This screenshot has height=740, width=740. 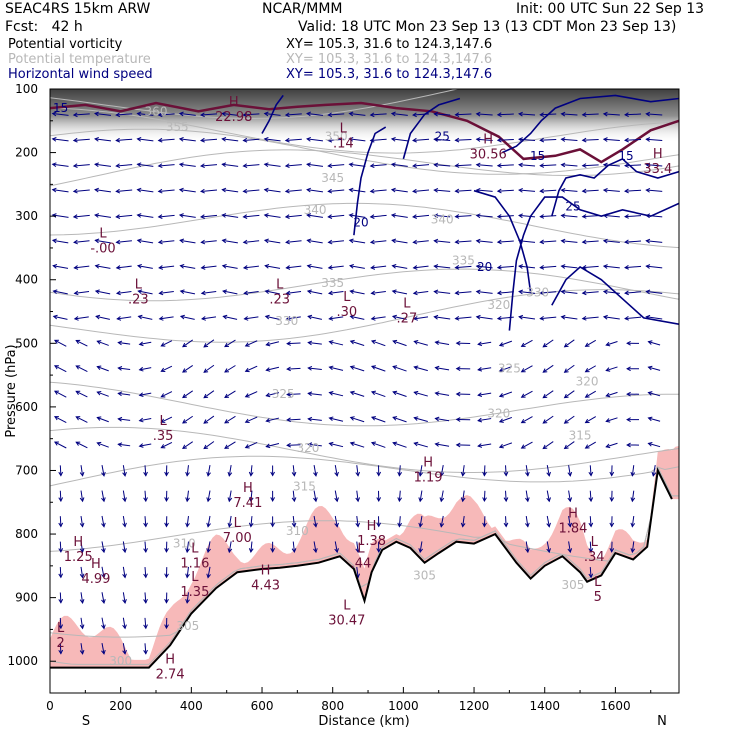 What do you see at coordinates (343, 144) in the screenshot?
I see `extremum-value: .14` at bounding box center [343, 144].